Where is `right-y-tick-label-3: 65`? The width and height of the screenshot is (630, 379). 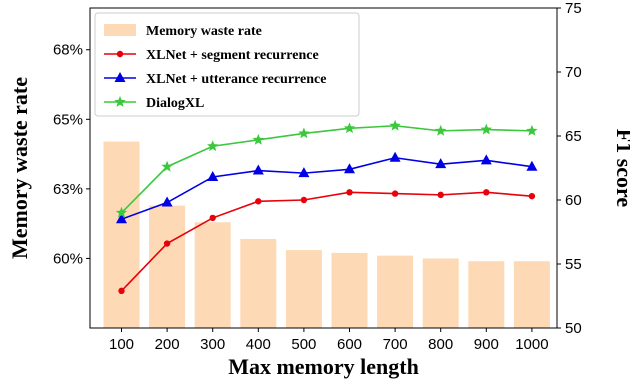 right-y-tick-label-3: 65 is located at coordinates (573, 136).